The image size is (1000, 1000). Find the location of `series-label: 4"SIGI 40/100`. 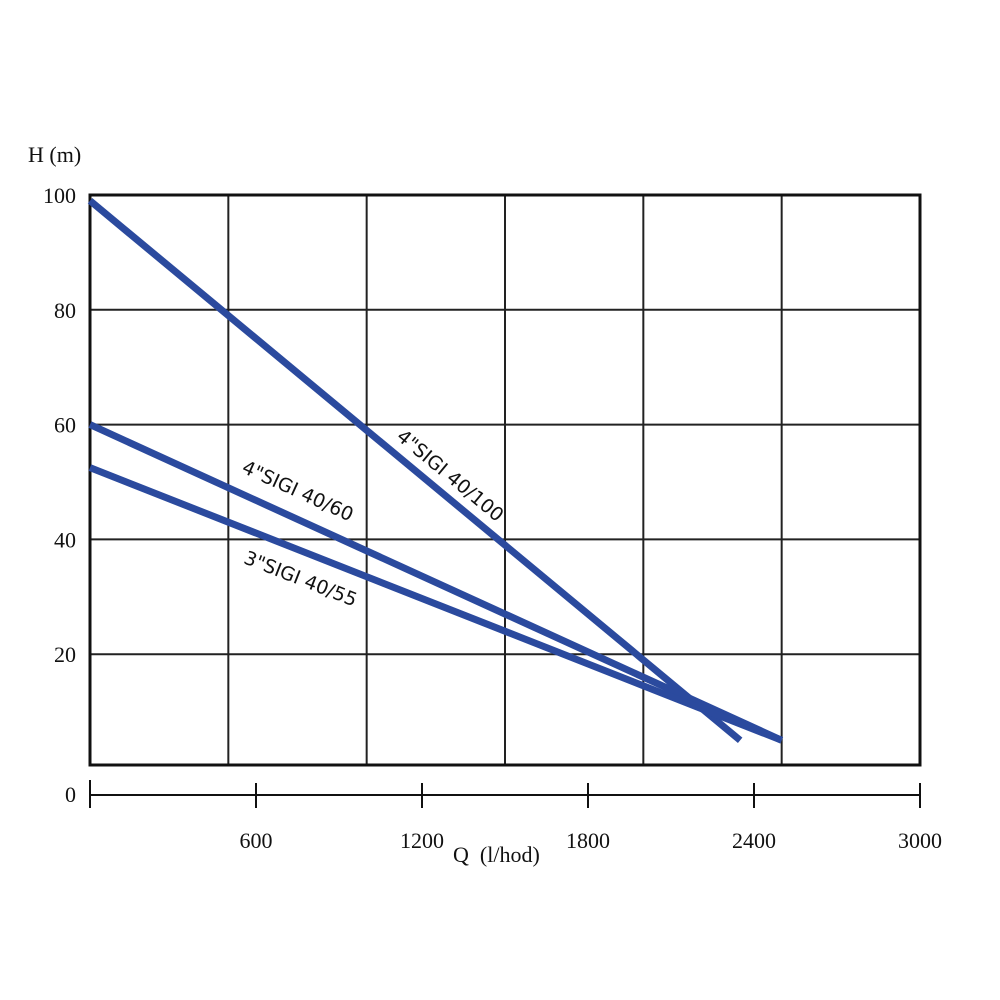

series-label: 4"SIGI 40/100 is located at coordinates (449, 475).